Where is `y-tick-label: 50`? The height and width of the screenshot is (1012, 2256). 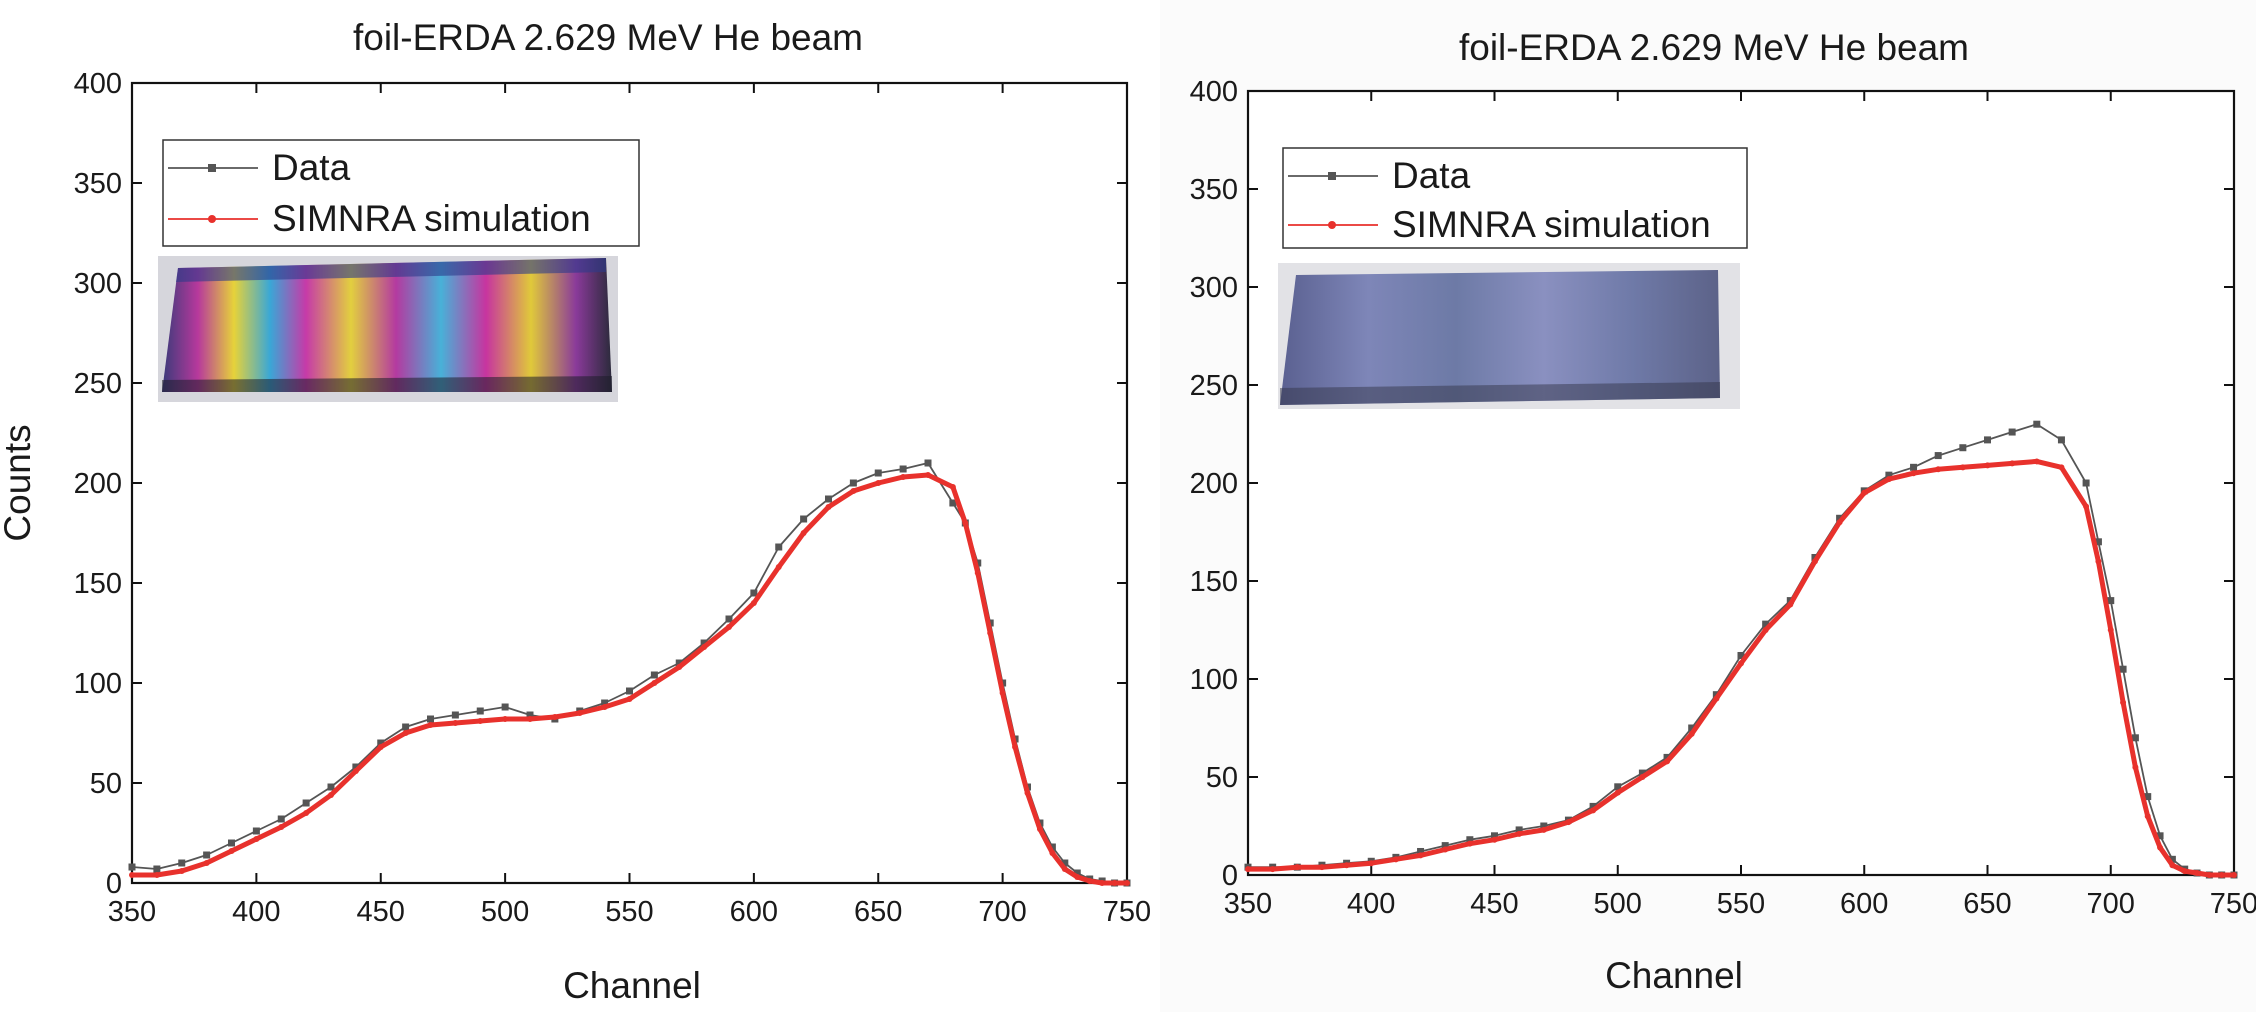 y-tick-label: 50 is located at coordinates (1222, 778).